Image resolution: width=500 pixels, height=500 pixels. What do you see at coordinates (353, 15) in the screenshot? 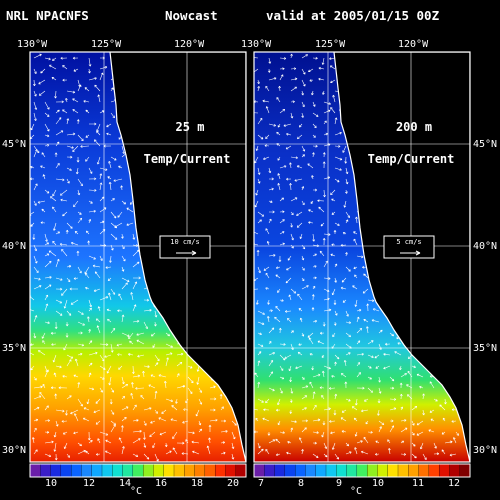
I see `valid-time: valid at 2005/01/15 00Z` at bounding box center [353, 15].